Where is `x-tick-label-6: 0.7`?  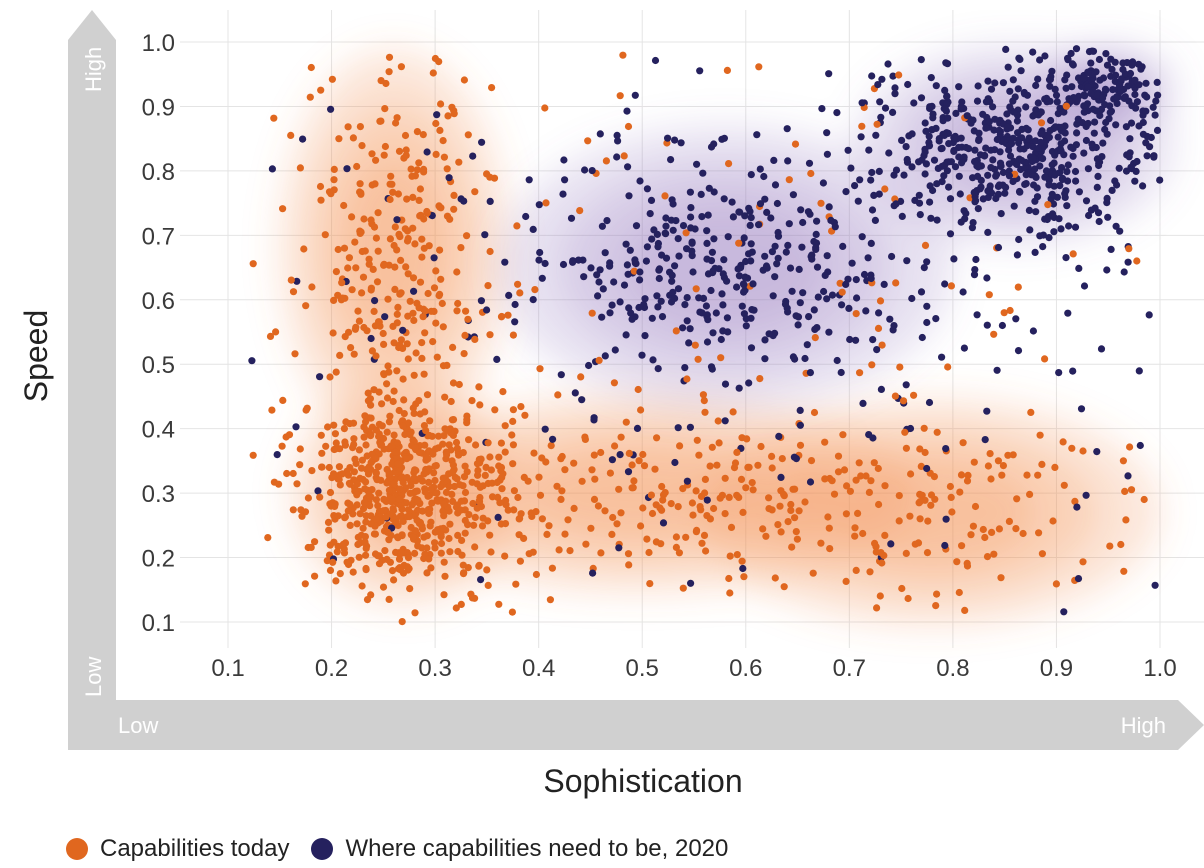
x-tick-label-6: 0.7 is located at coordinates (849, 668).